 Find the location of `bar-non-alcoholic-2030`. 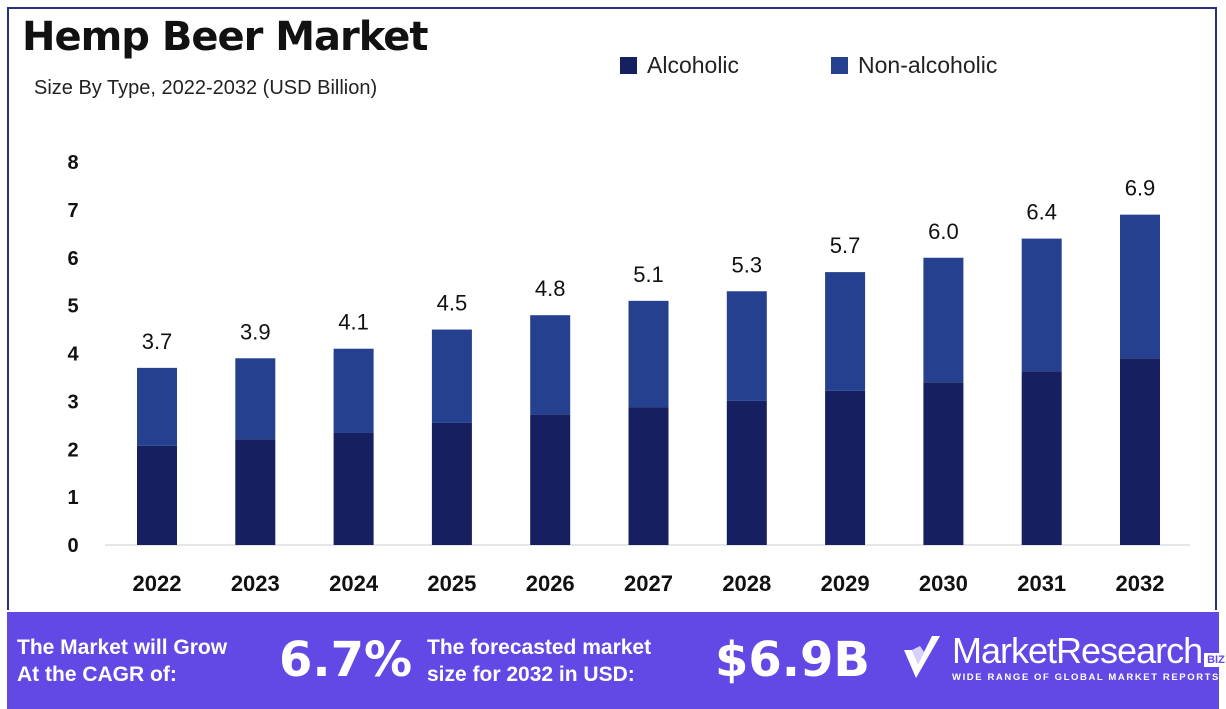

bar-non-alcoholic-2030 is located at coordinates (943, 320).